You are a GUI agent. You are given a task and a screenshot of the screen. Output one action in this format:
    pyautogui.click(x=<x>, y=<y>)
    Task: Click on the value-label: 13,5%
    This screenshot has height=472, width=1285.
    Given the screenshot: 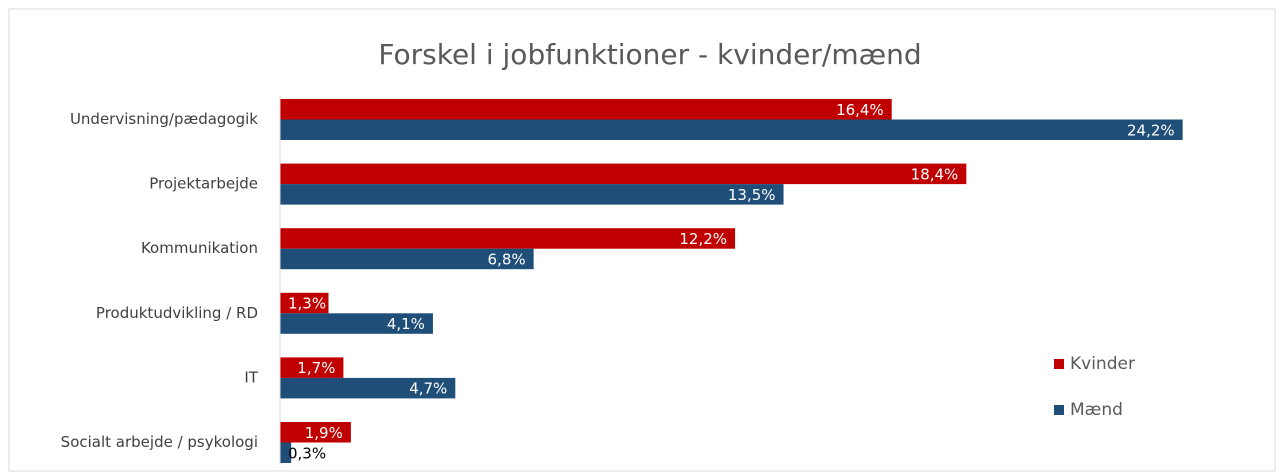 What is the action you would take?
    pyautogui.click(x=752, y=195)
    